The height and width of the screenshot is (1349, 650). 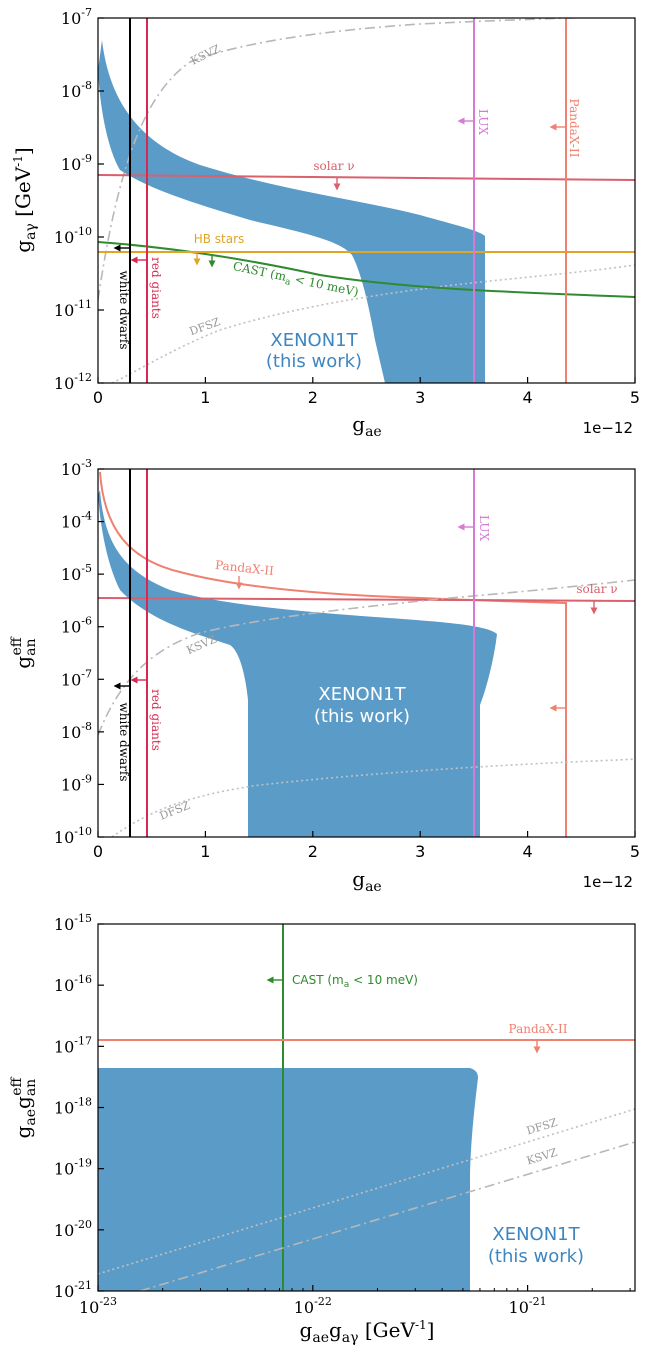 I want to click on wd-label-1: white dwarfs, so click(x=124, y=309).